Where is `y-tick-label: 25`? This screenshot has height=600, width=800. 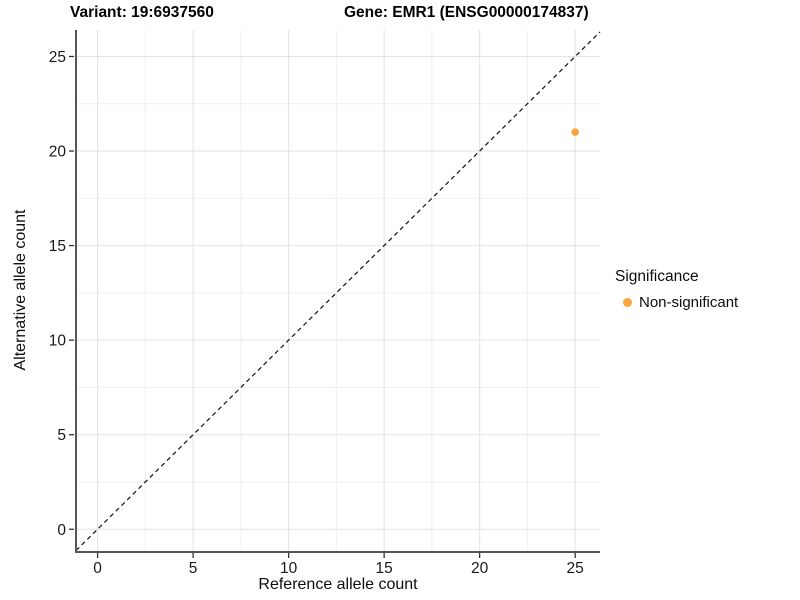 y-tick-label: 25 is located at coordinates (57, 57).